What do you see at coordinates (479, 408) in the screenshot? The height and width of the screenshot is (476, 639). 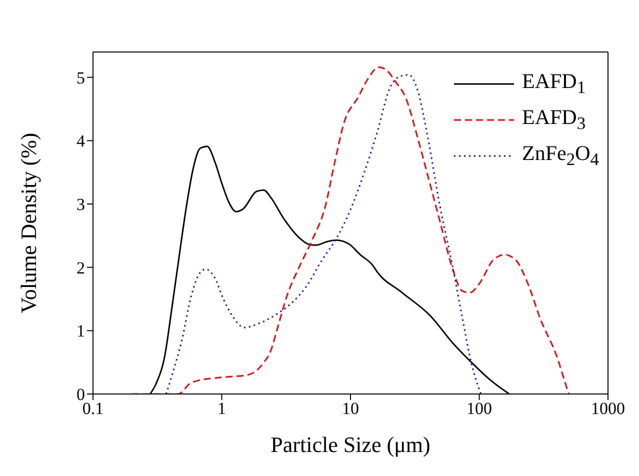 I see `x-tick-label: 100` at bounding box center [479, 408].